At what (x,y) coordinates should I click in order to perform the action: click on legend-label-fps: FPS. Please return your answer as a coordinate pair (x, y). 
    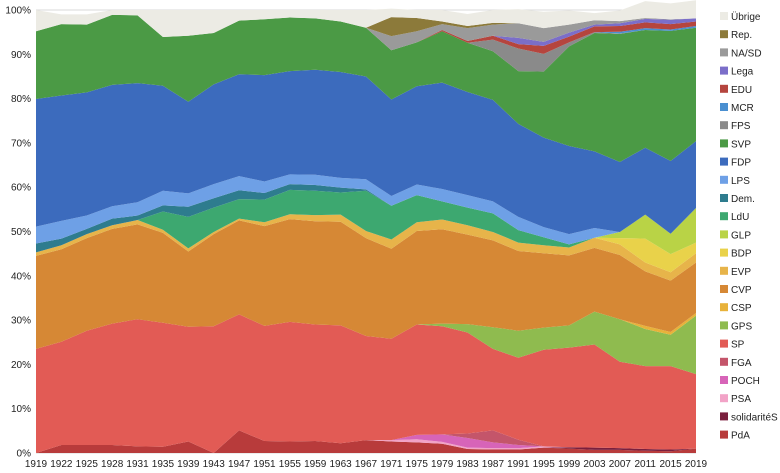
    Looking at the image, I should click on (741, 126).